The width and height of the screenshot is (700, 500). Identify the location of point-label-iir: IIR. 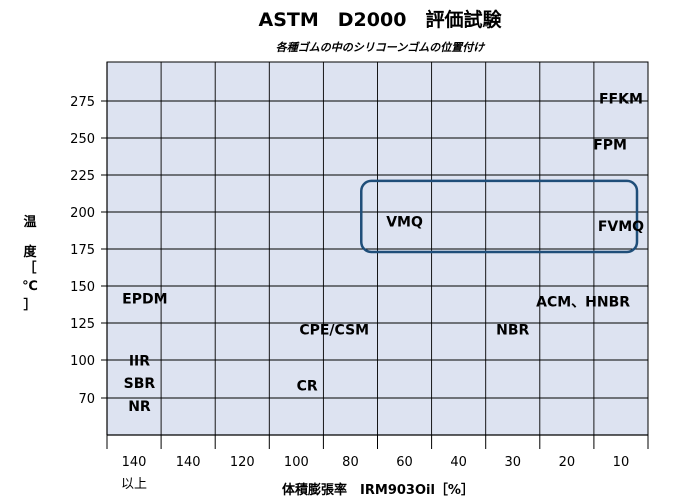
(139, 361).